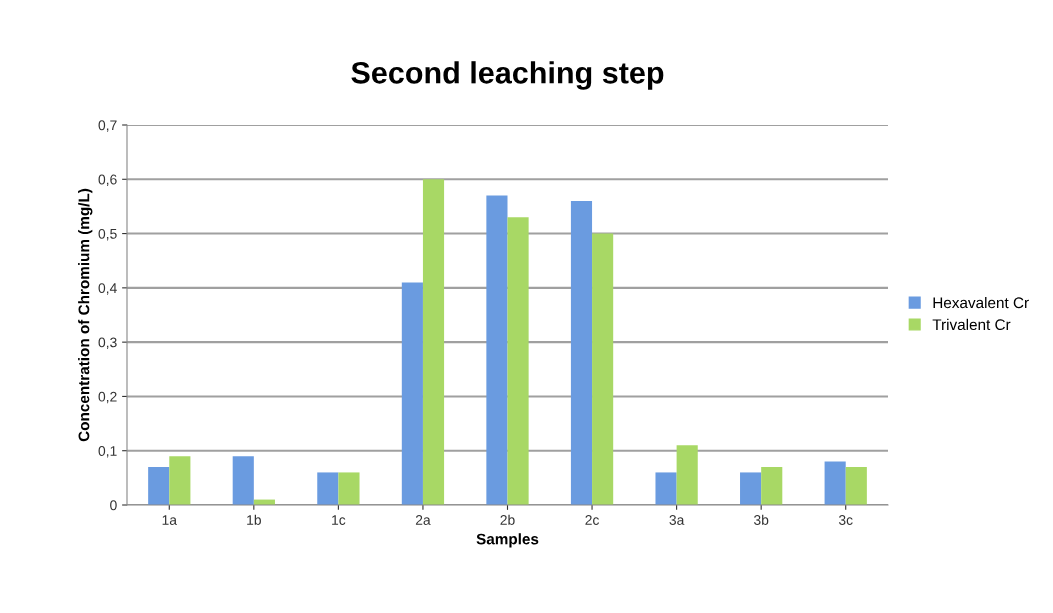  Describe the element at coordinates (845, 520) in the screenshot. I see `x-tick-label: 3c` at that location.